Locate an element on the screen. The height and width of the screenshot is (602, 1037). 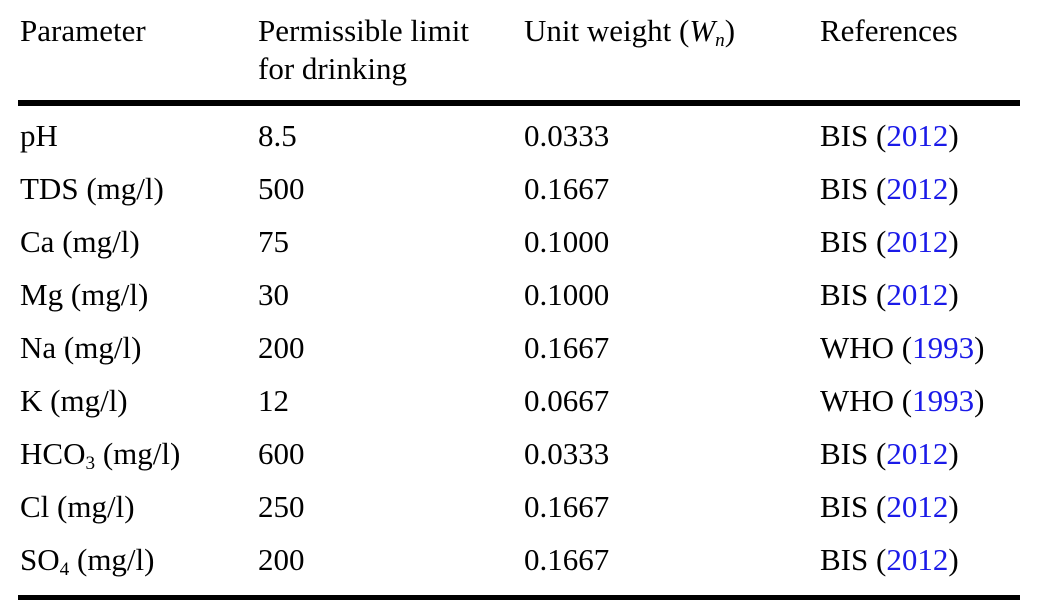
header-parameter: Parameter is located at coordinates (139, 50).